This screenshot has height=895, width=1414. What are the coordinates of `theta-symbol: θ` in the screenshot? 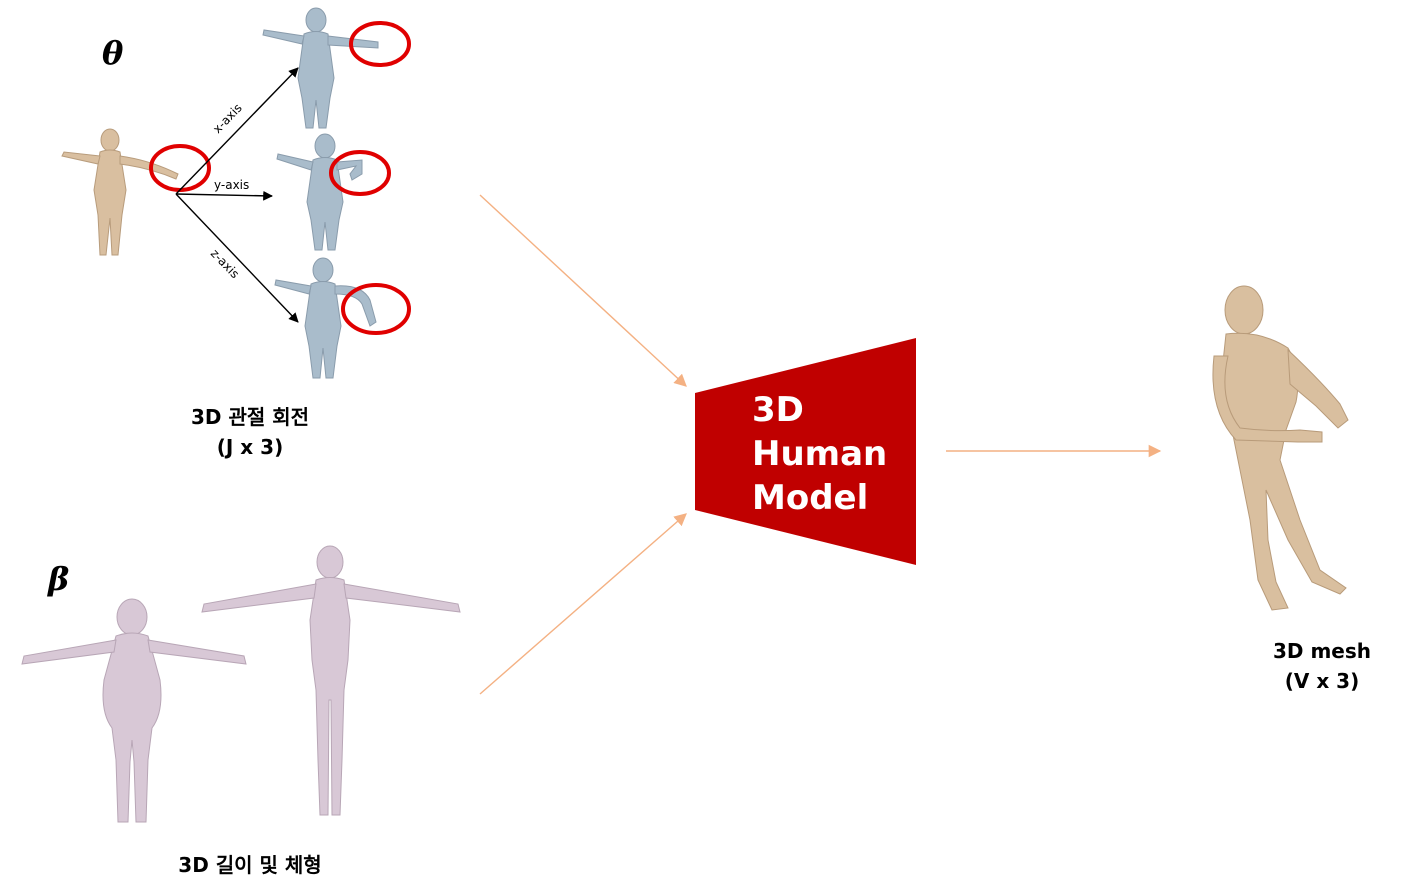 It's located at (113, 53).